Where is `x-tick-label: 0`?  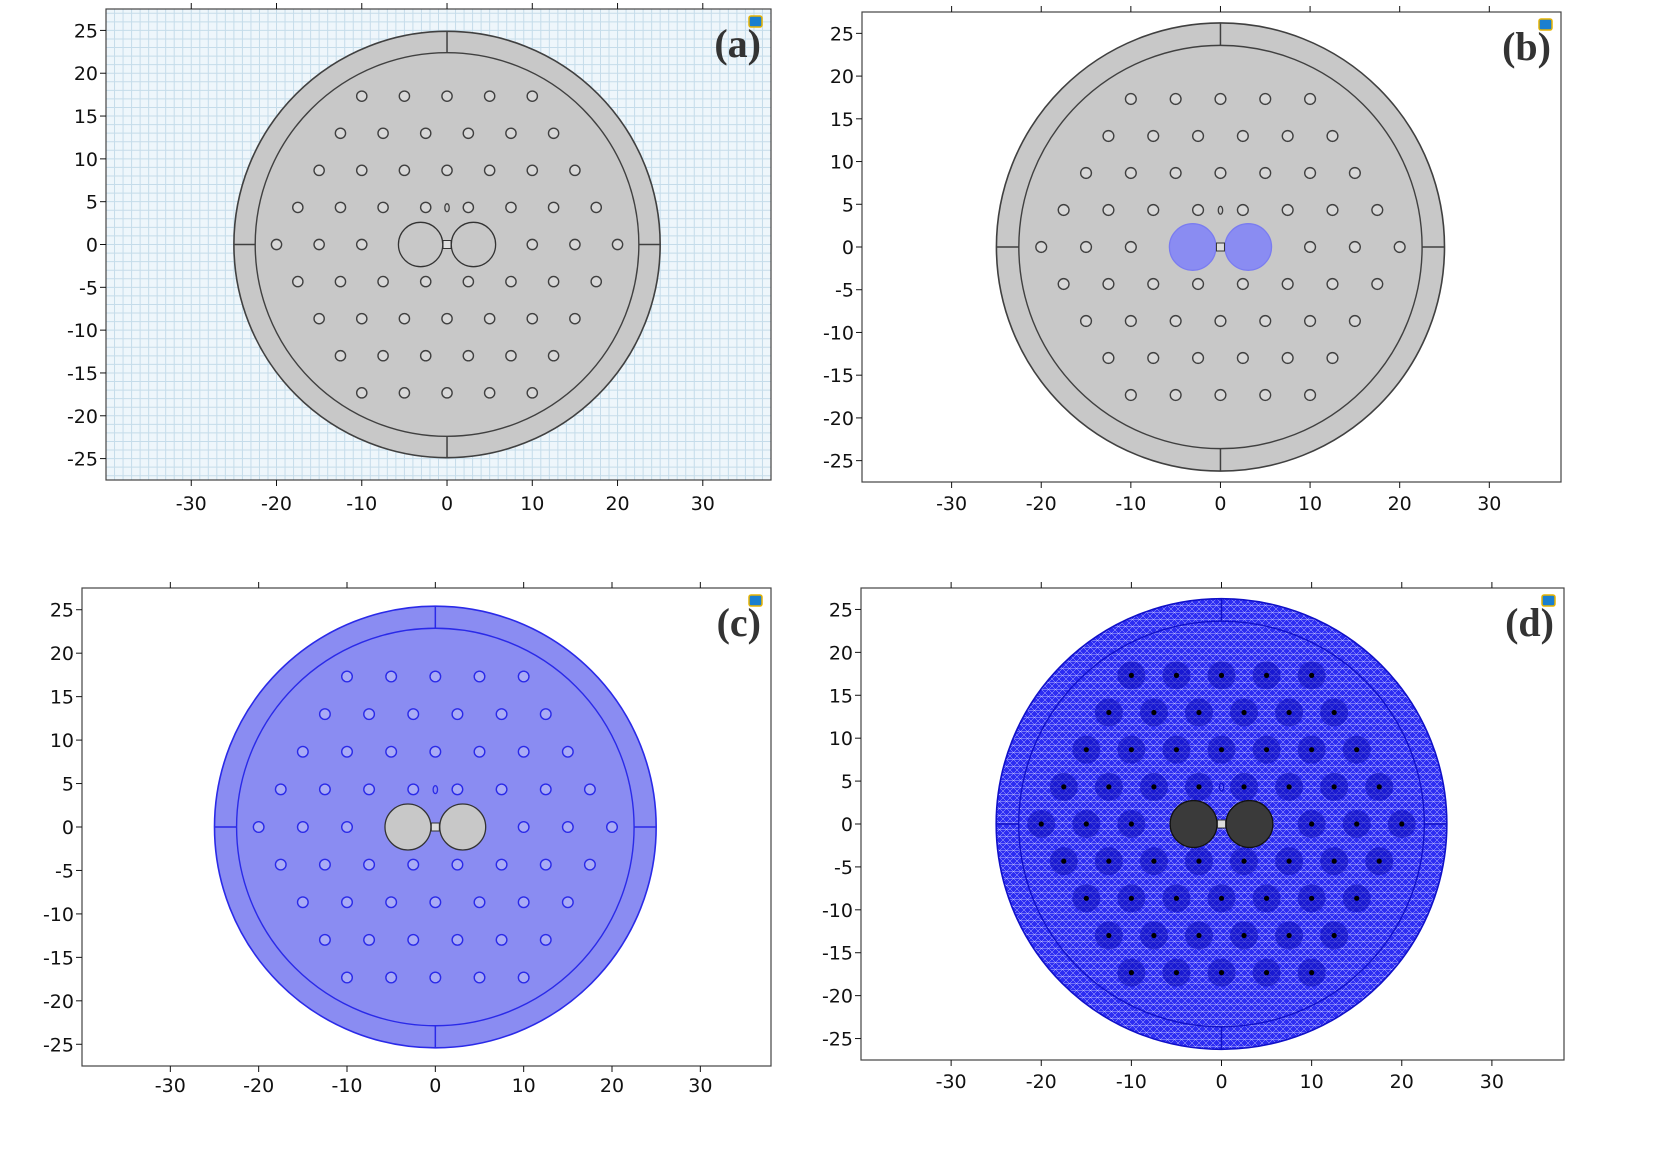
x-tick-label: 0 is located at coordinates (447, 504).